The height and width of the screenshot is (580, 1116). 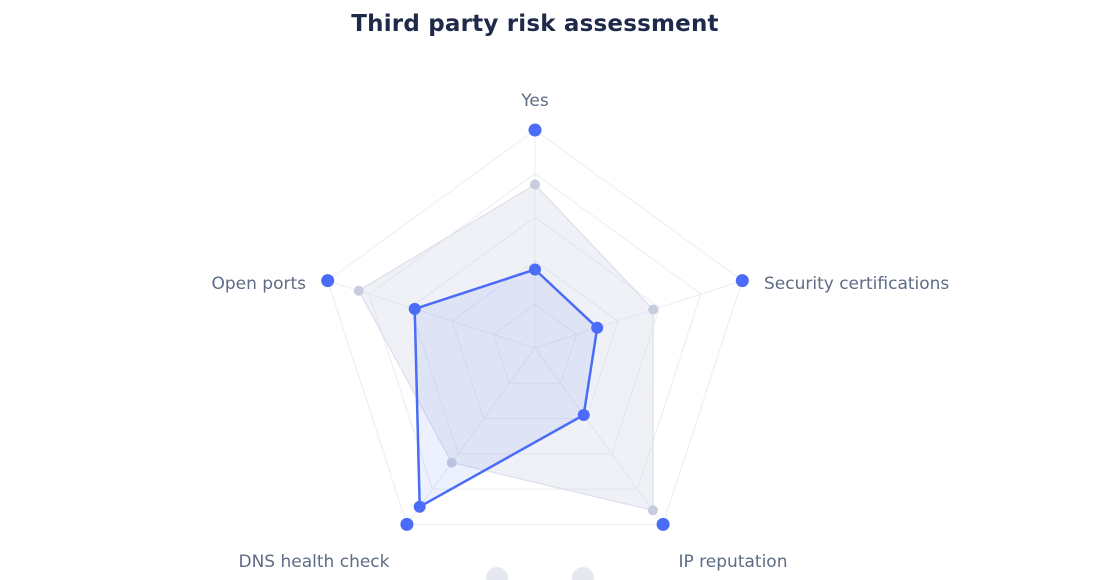 What do you see at coordinates (733, 562) in the screenshot?
I see `axis-label-ip-reputation: IP reputation` at bounding box center [733, 562].